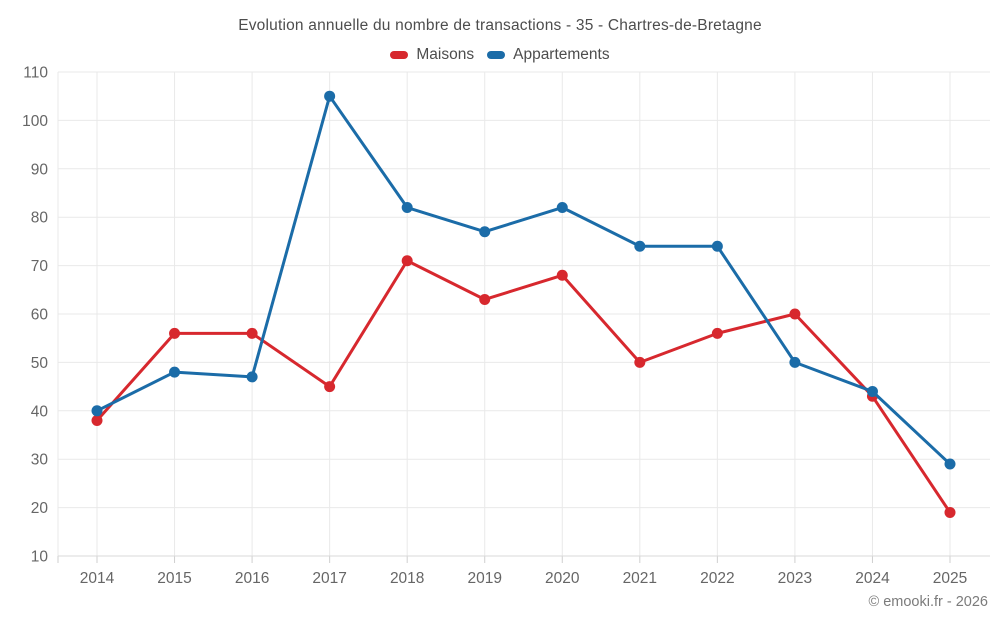 Image resolution: width=1000 pixels, height=625 pixels. What do you see at coordinates (97, 578) in the screenshot?
I see `x-axis-tick-label: 2014` at bounding box center [97, 578].